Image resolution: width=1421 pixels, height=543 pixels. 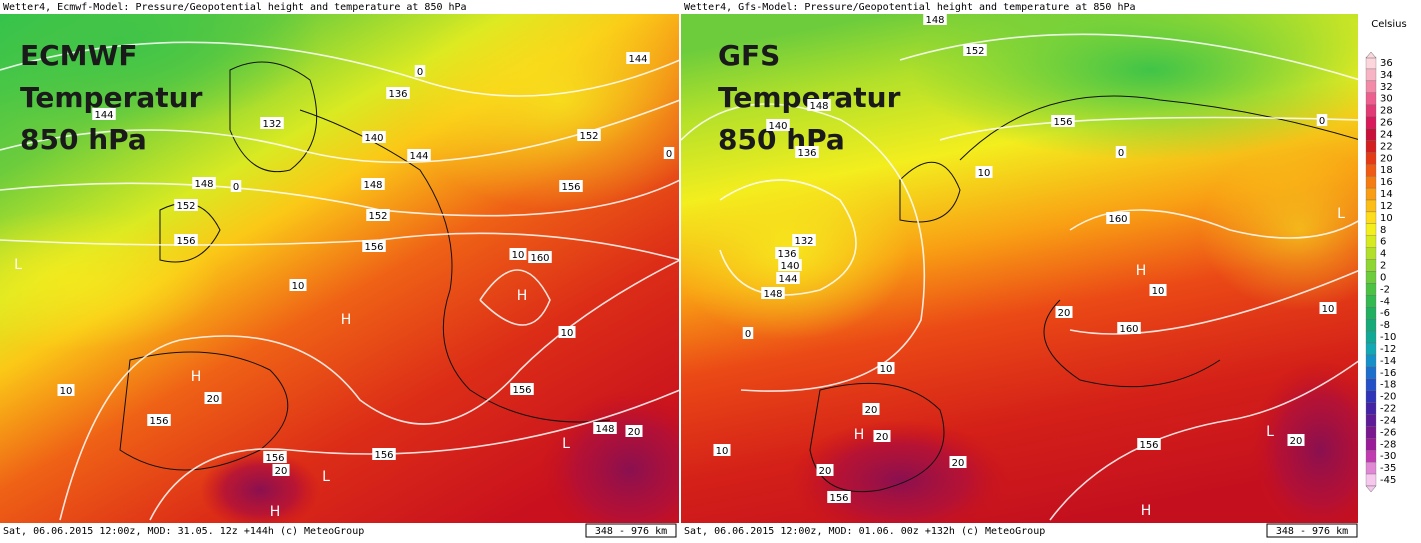 What do you see at coordinates (1386, 123) in the screenshot?
I see `legend-label: 26` at bounding box center [1386, 123].